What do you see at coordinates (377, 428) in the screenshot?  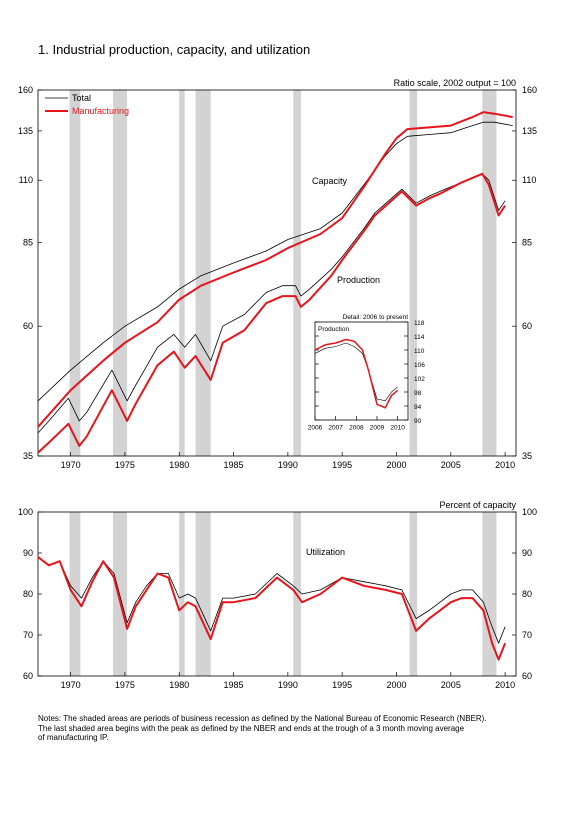 I see `x-tick-label: 2009` at bounding box center [377, 428].